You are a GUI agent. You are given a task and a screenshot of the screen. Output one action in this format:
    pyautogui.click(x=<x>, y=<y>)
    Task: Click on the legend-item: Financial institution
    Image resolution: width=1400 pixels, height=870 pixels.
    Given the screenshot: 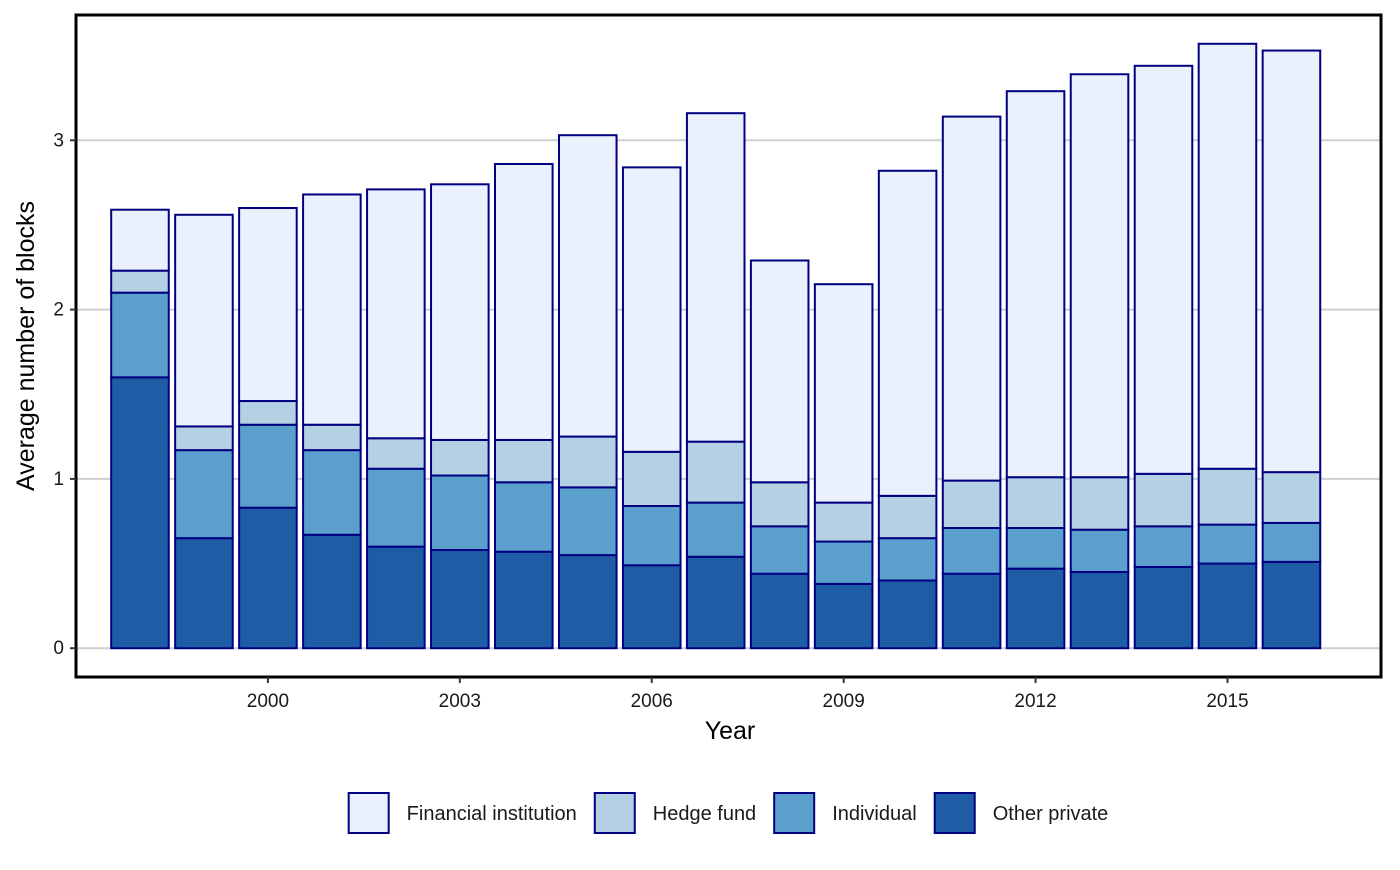 What is the action you would take?
    pyautogui.click(x=462, y=813)
    